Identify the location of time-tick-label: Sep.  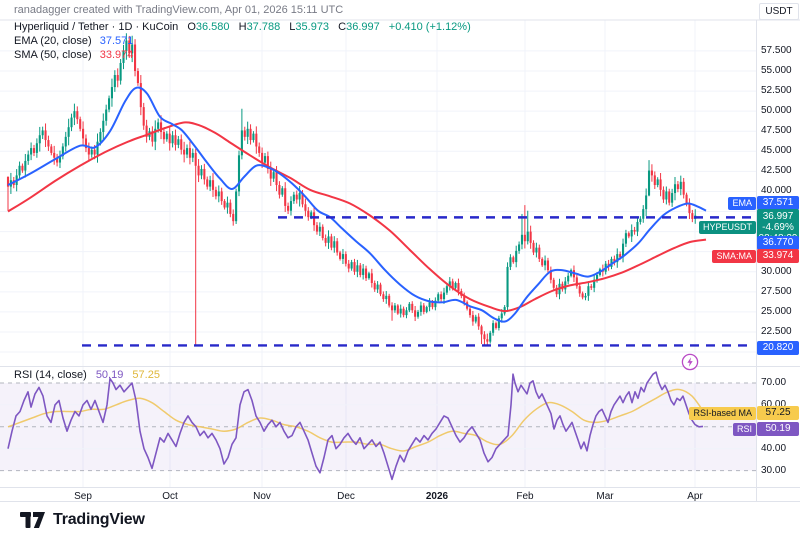
(83, 496).